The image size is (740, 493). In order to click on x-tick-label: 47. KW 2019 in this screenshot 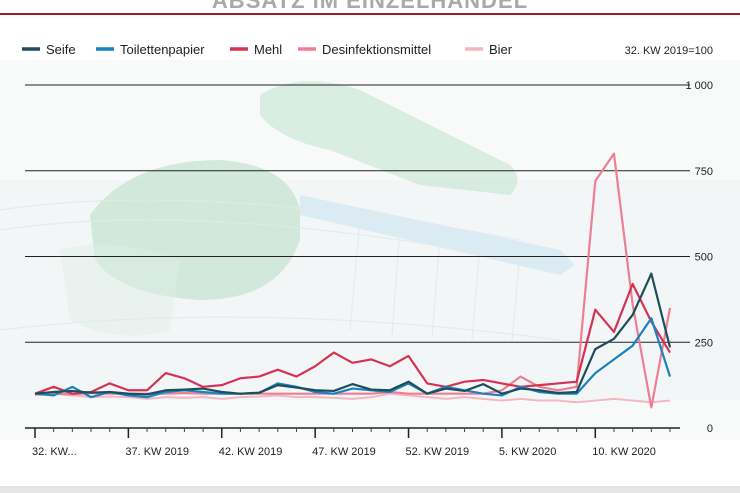, I will do `click(344, 452)`.